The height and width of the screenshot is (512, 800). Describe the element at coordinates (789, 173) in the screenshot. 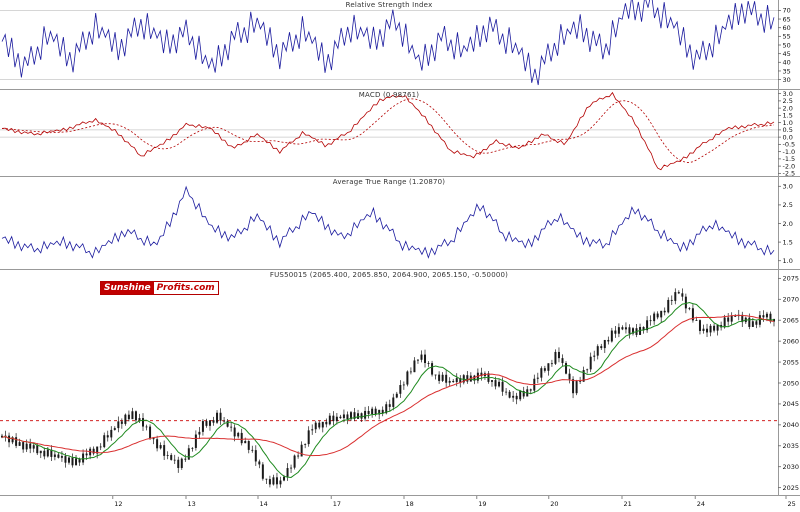

I see `svg-text: -2.5` at that location.